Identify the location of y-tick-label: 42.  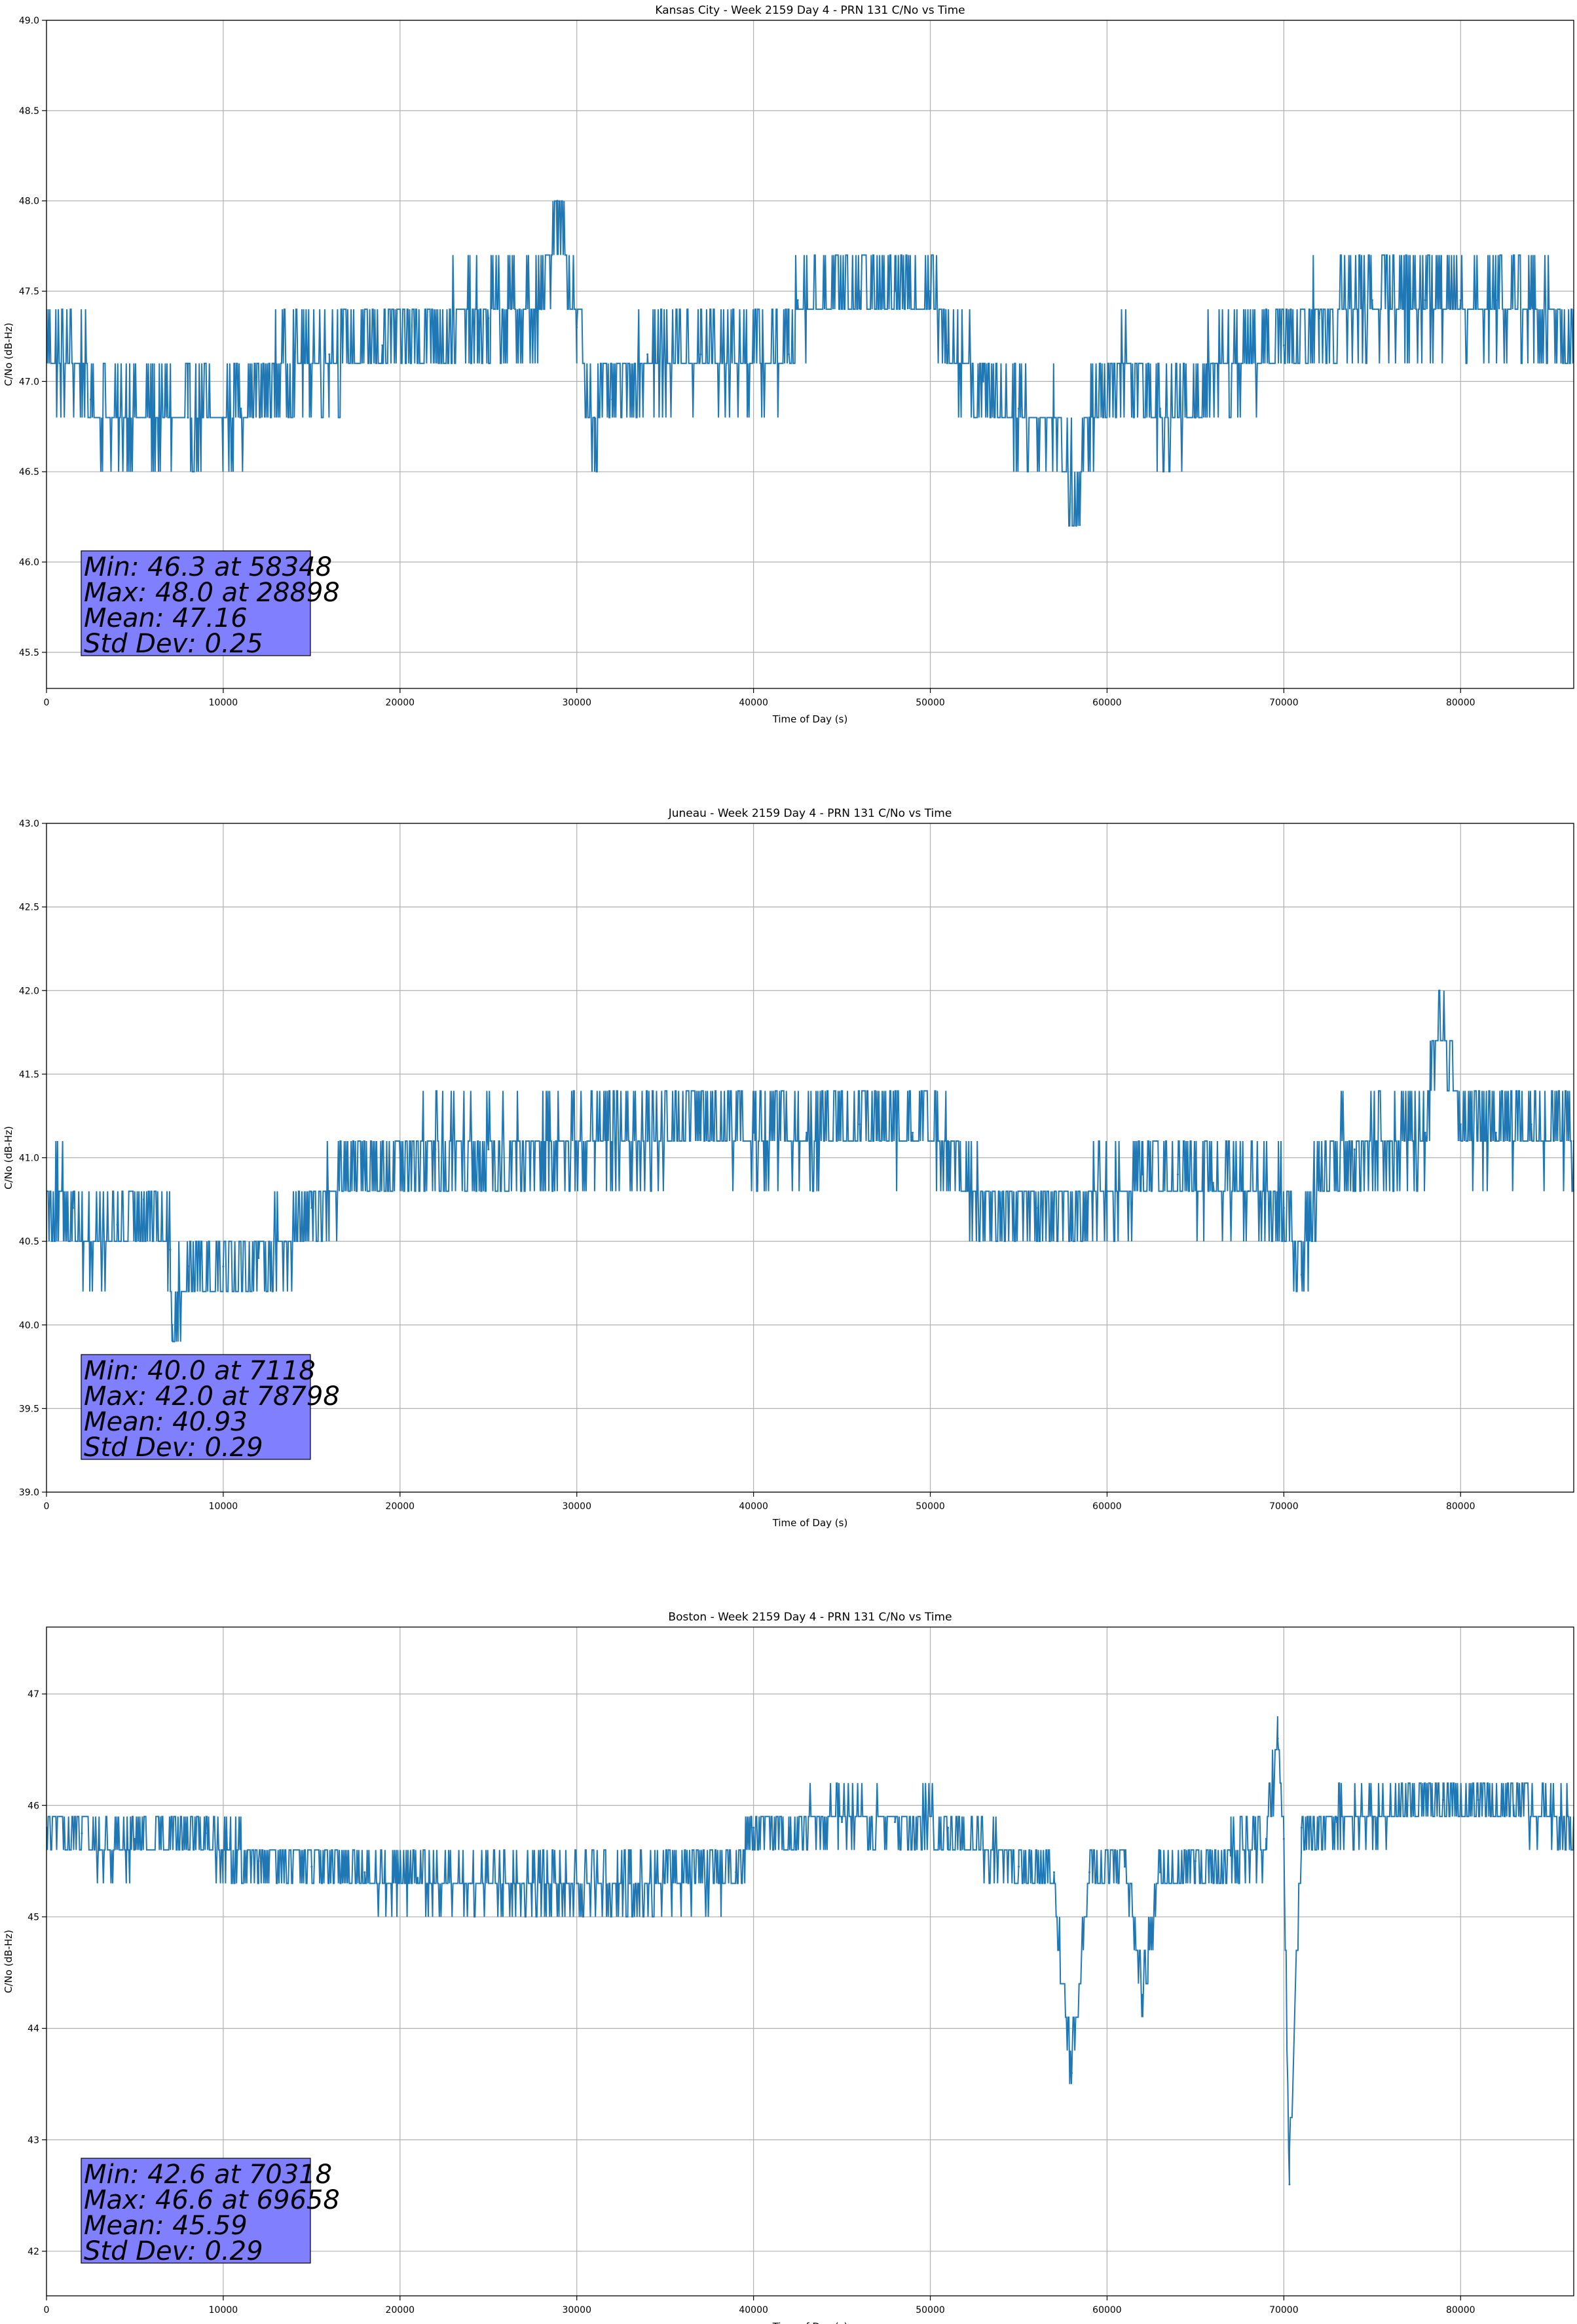
(33, 2252).